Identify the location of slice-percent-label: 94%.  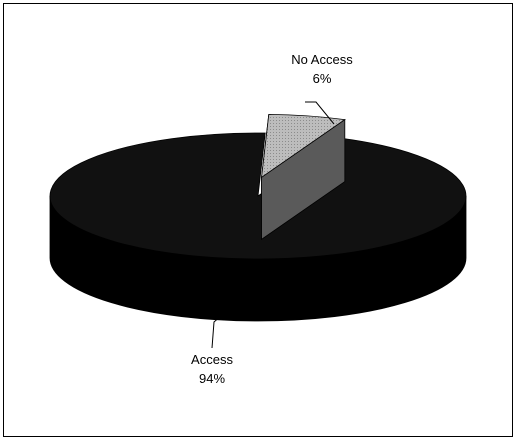
(212, 378).